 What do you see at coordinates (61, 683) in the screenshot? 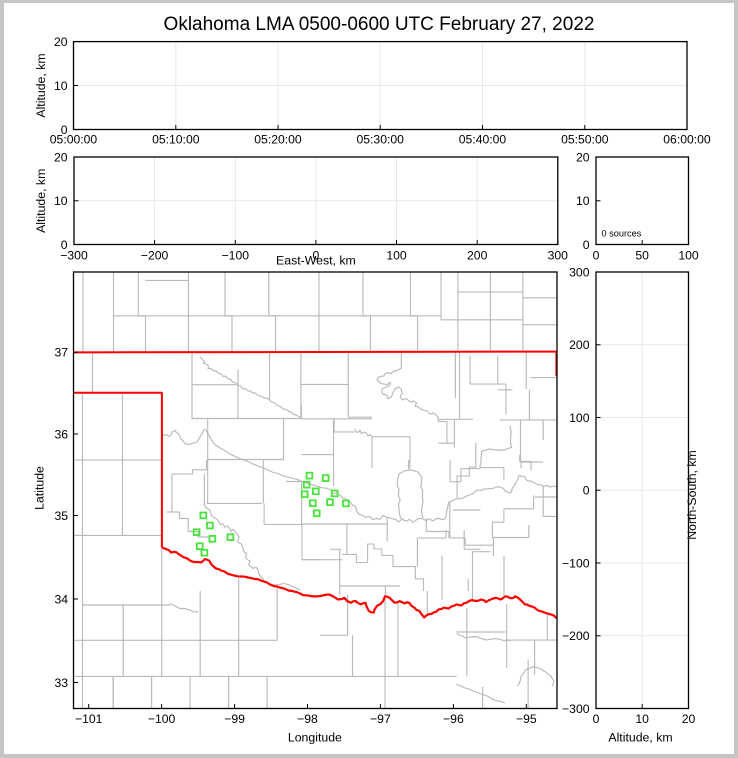
I see `svg-text: 33` at bounding box center [61, 683].